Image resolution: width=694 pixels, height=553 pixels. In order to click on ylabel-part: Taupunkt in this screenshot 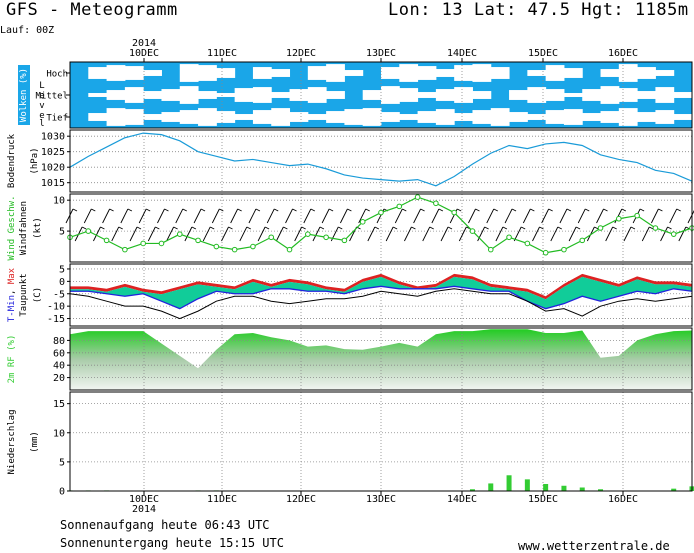, I will do `click(24, 294)`.